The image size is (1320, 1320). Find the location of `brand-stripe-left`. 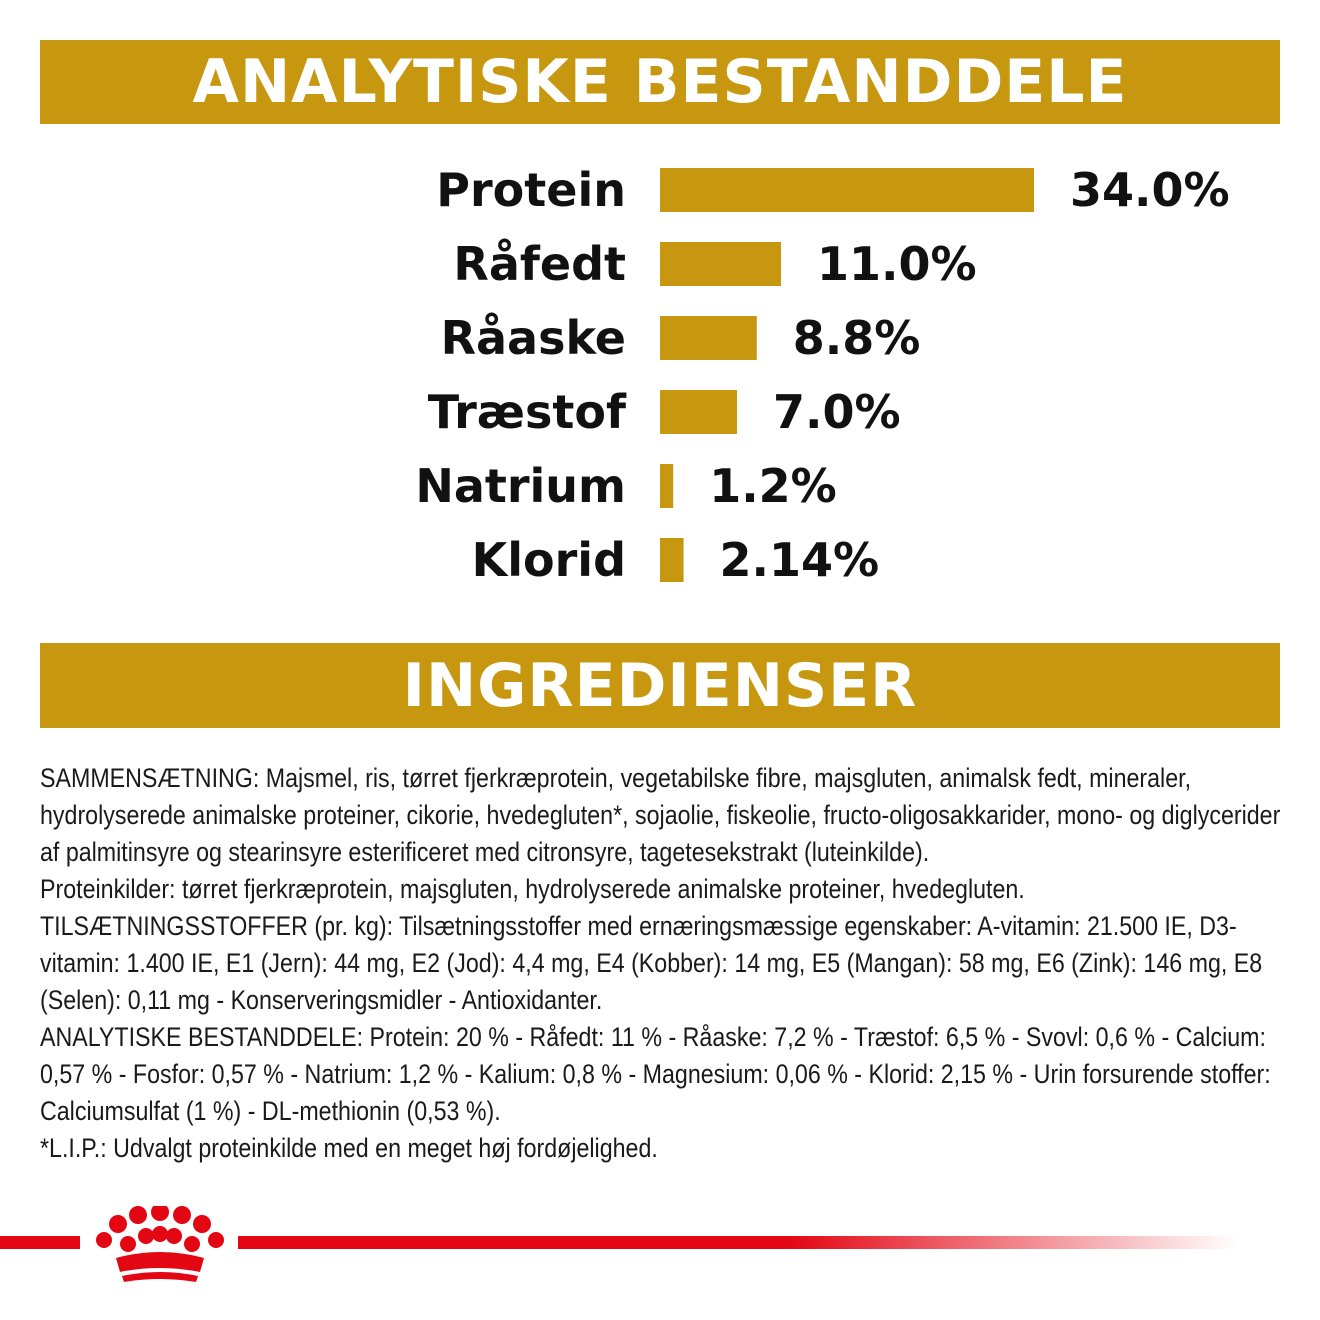

brand-stripe-left is located at coordinates (40, 1242).